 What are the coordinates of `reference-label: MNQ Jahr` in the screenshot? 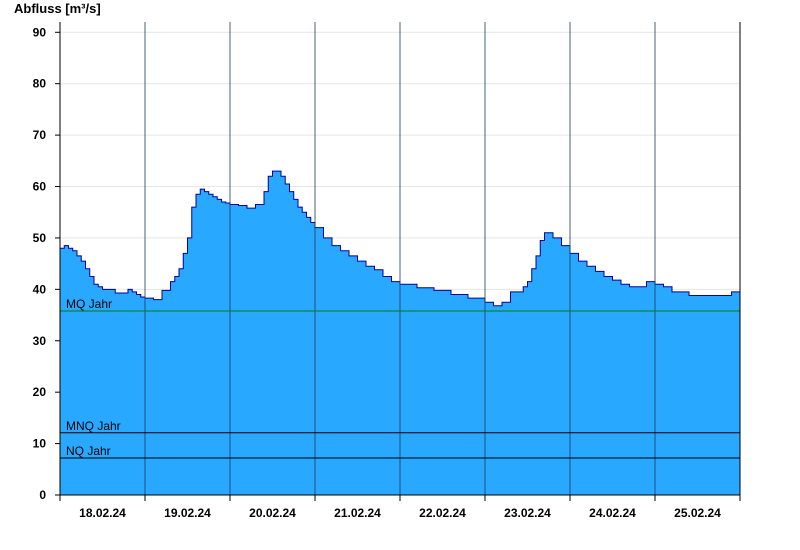 It's located at (93, 426).